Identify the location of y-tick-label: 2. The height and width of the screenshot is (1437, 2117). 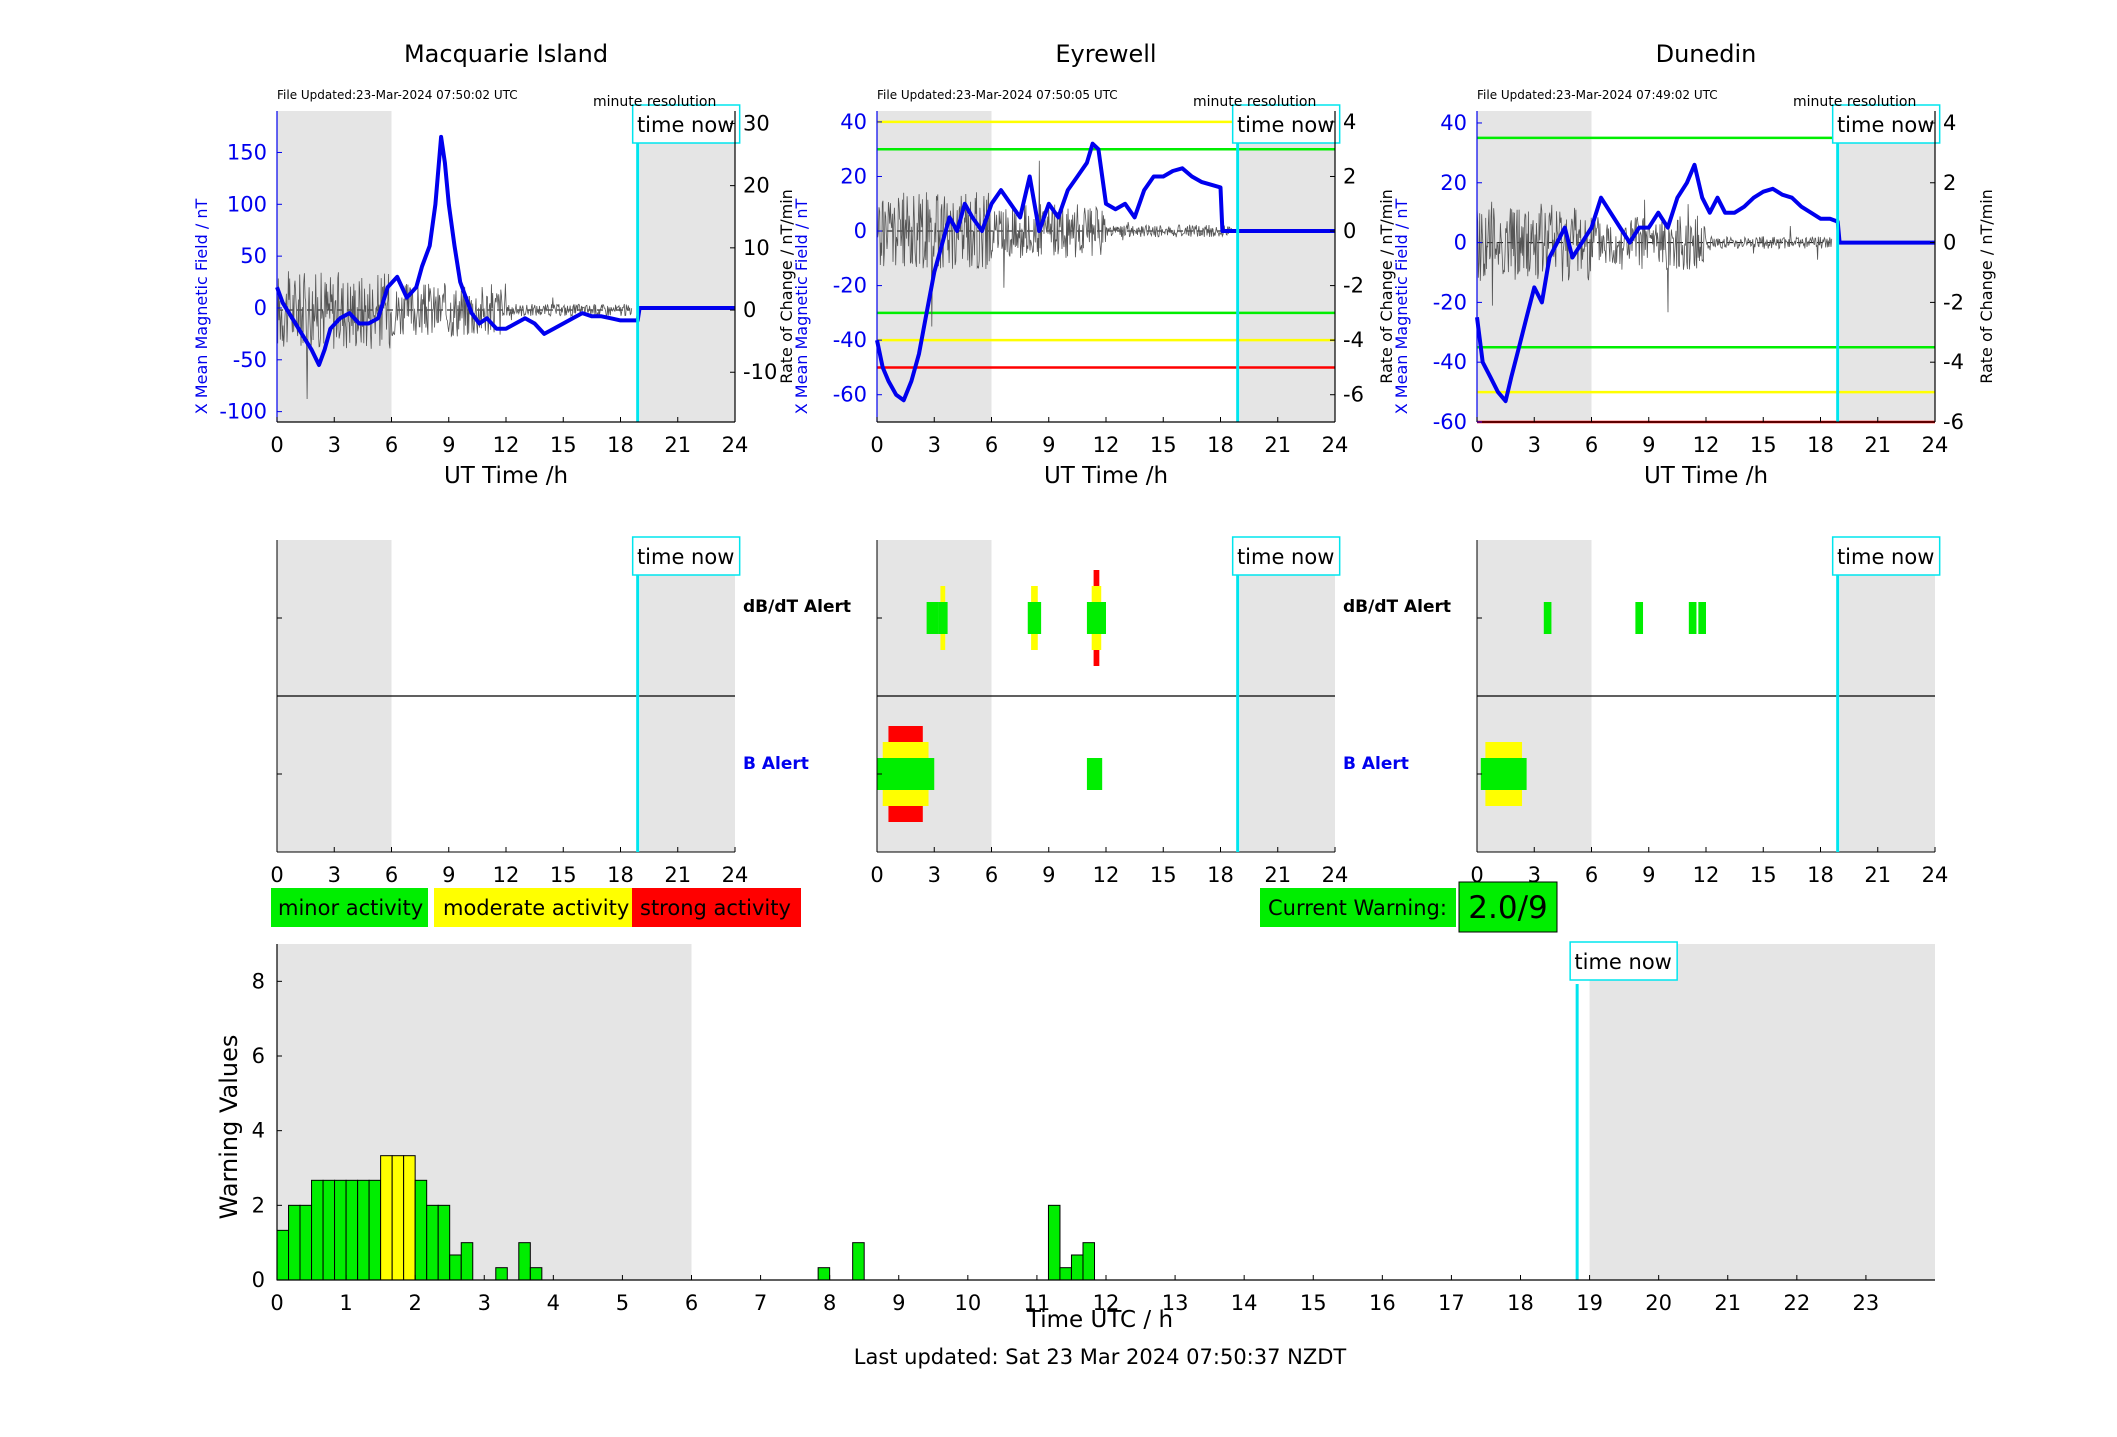
(258, 1205).